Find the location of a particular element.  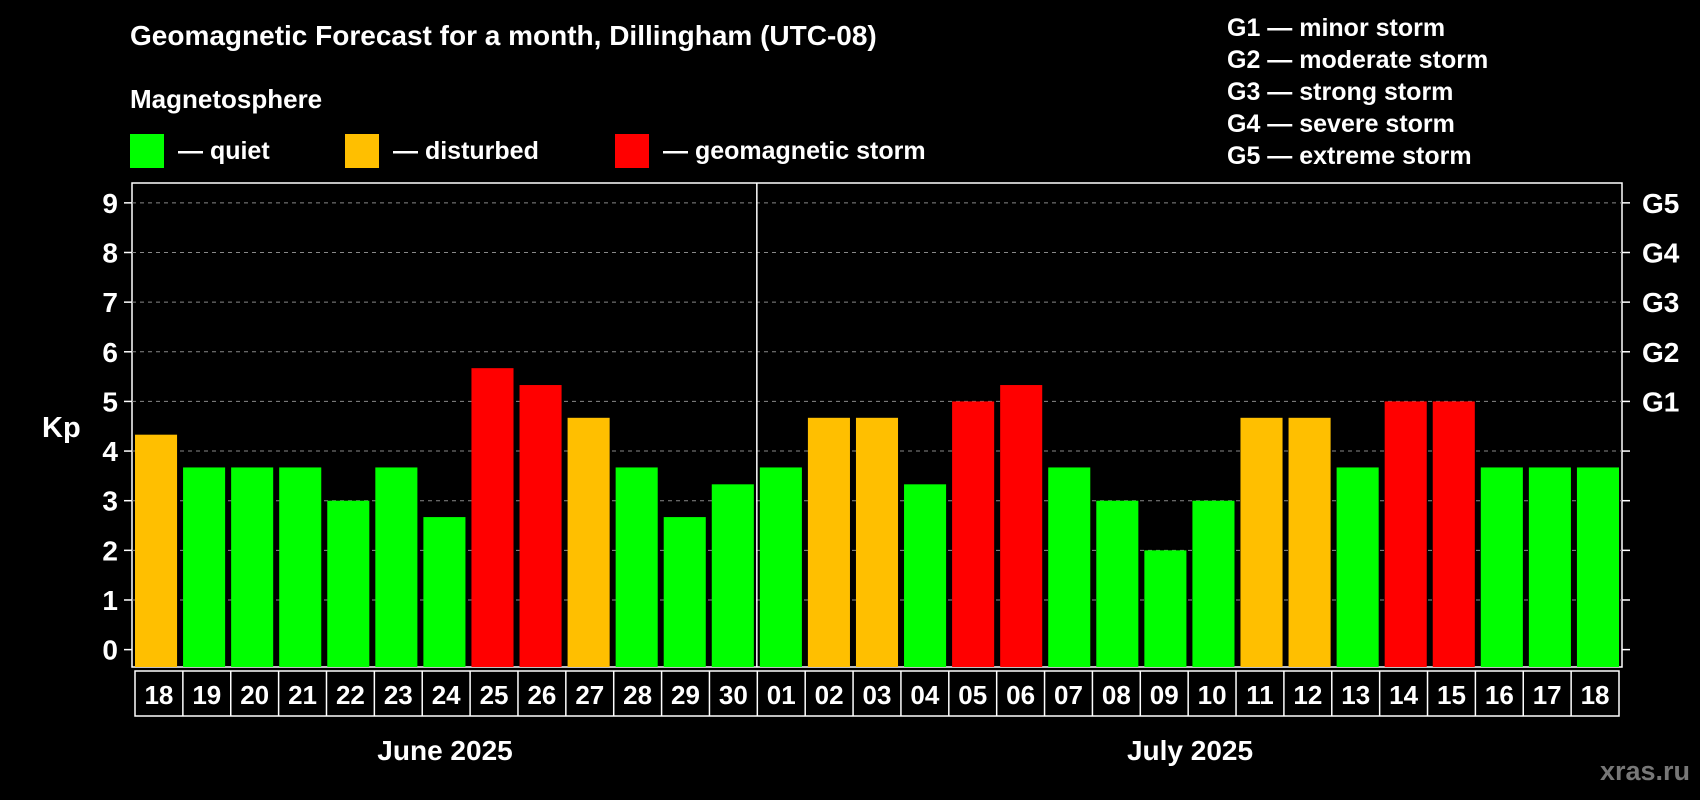

g-level-label: G5 is located at coordinates (1660, 203).